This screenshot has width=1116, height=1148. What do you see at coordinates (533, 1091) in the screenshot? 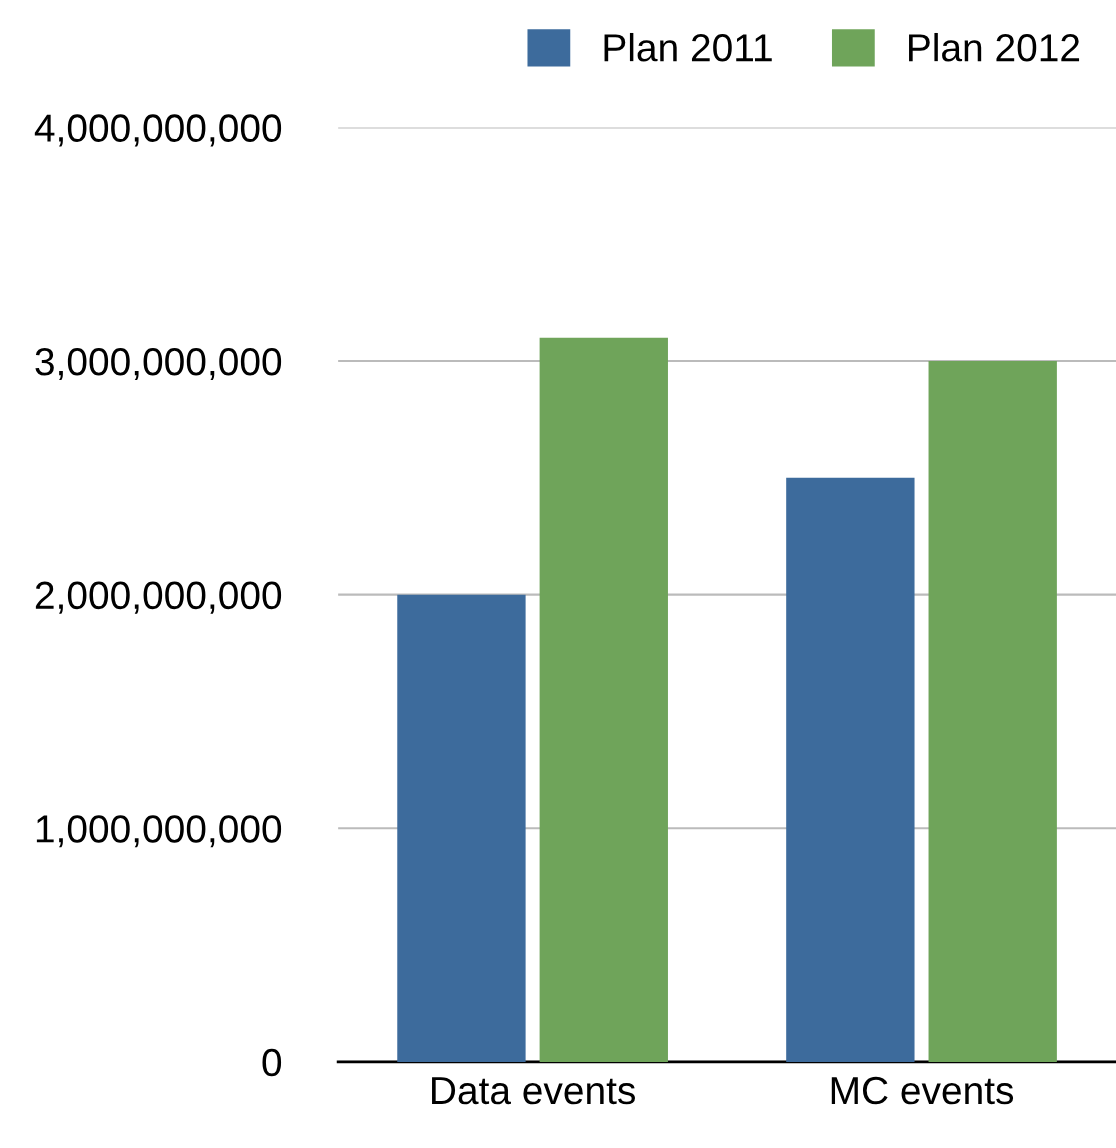
I see `x-tick-label: Data events` at bounding box center [533, 1091].